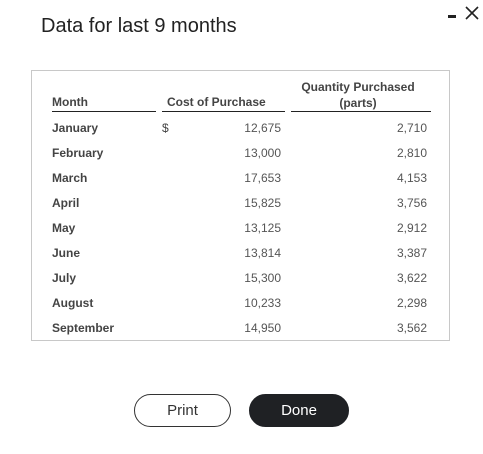 The width and height of the screenshot is (483, 454). Describe the element at coordinates (75, 128) in the screenshot. I see `month-cell: January` at that location.